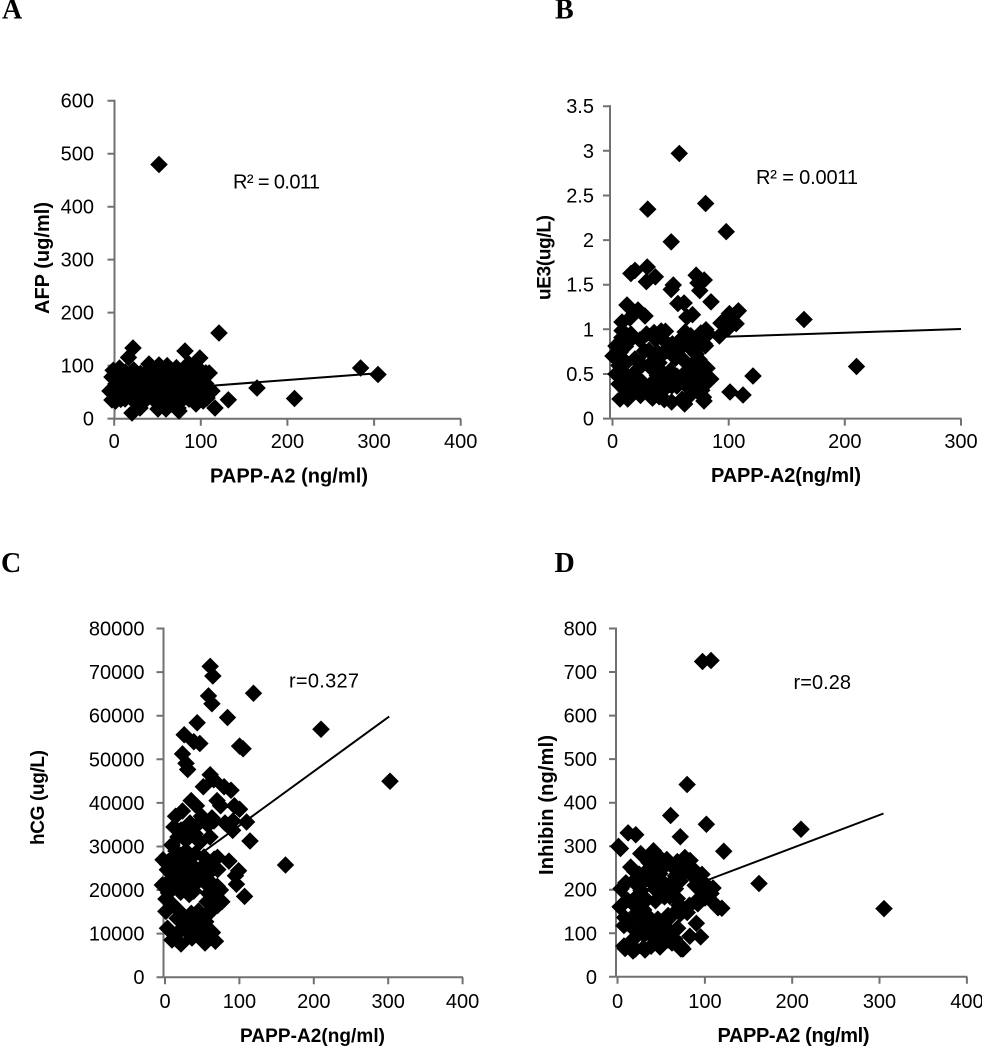  What do you see at coordinates (547, 805) in the screenshot?
I see `svg-text: Inhibin (ng/ml)` at bounding box center [547, 805].